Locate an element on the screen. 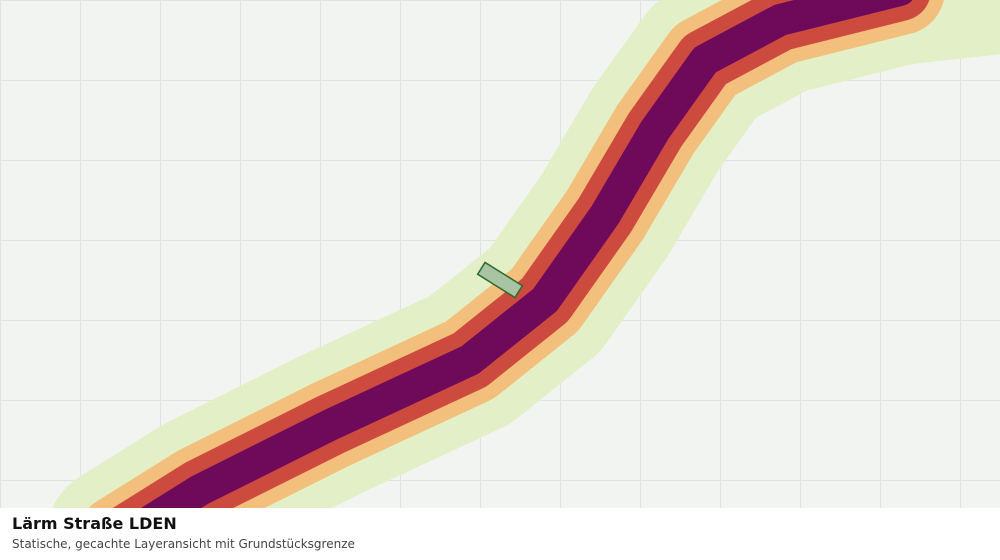 This screenshot has width=1000, height=560. map-title: Lärm Straße LDEN is located at coordinates (94, 523).